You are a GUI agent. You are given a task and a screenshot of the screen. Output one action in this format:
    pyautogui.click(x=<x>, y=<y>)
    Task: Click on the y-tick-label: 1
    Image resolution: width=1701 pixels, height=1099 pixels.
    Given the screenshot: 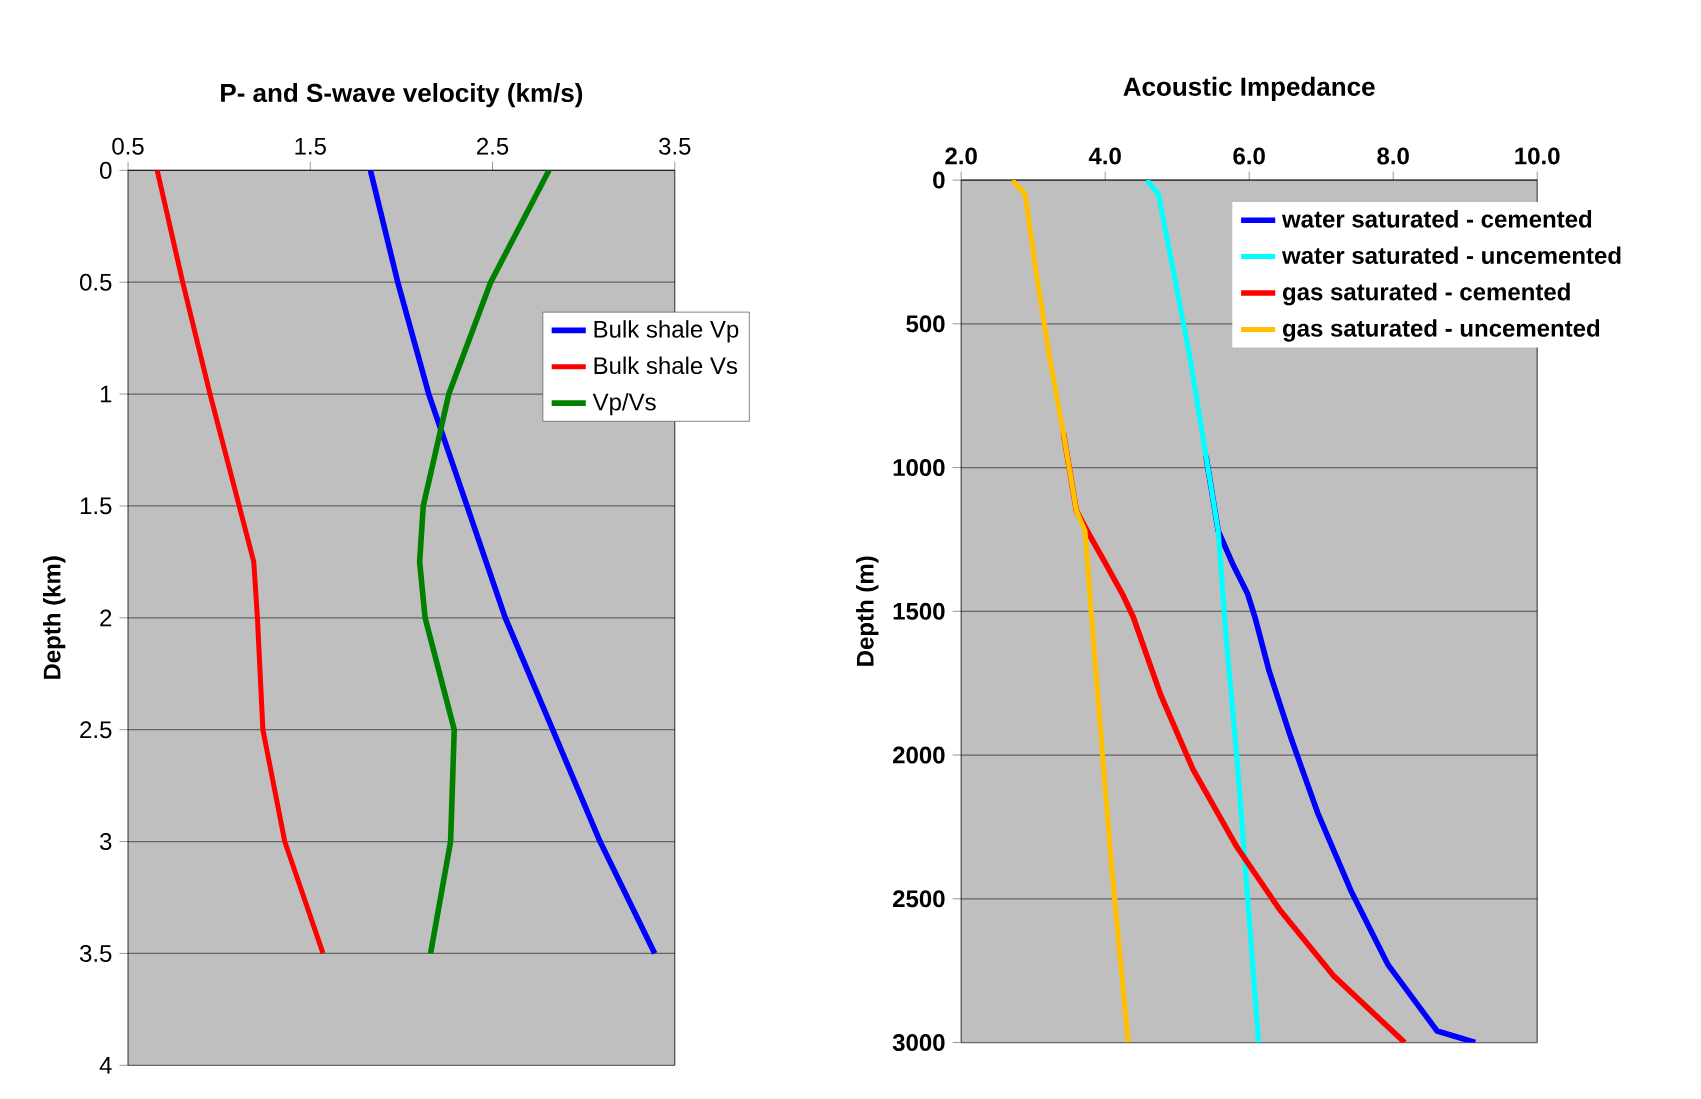 What is the action you would take?
    pyautogui.click(x=106, y=394)
    